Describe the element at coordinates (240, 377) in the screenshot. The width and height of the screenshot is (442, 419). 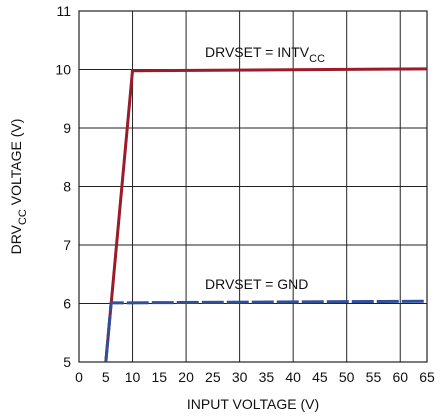
I see `x-tick-label: 30` at that location.